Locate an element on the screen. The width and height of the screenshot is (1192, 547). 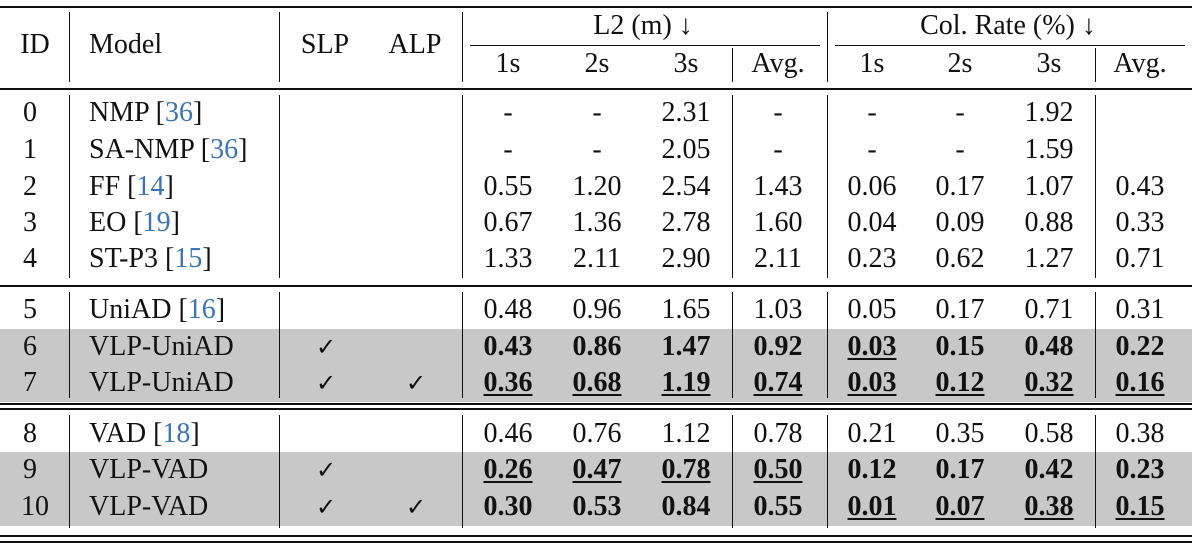
header-id: ID is located at coordinates (35, 44).